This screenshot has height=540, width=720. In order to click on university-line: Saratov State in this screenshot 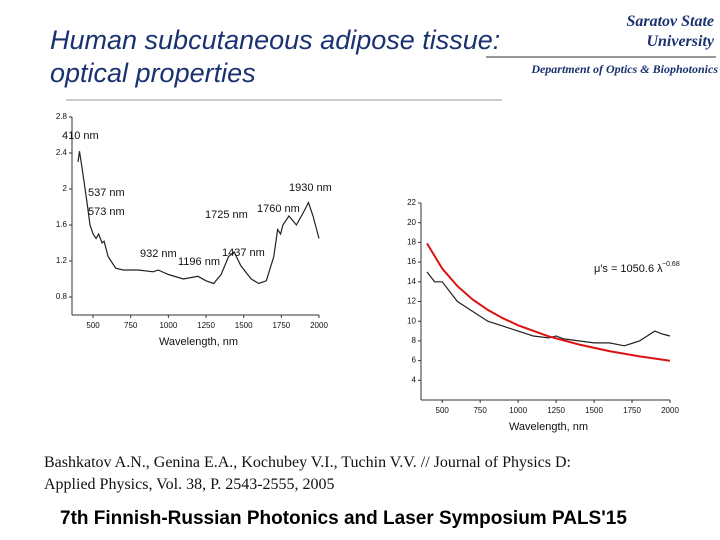, I will do `click(670, 21)`.